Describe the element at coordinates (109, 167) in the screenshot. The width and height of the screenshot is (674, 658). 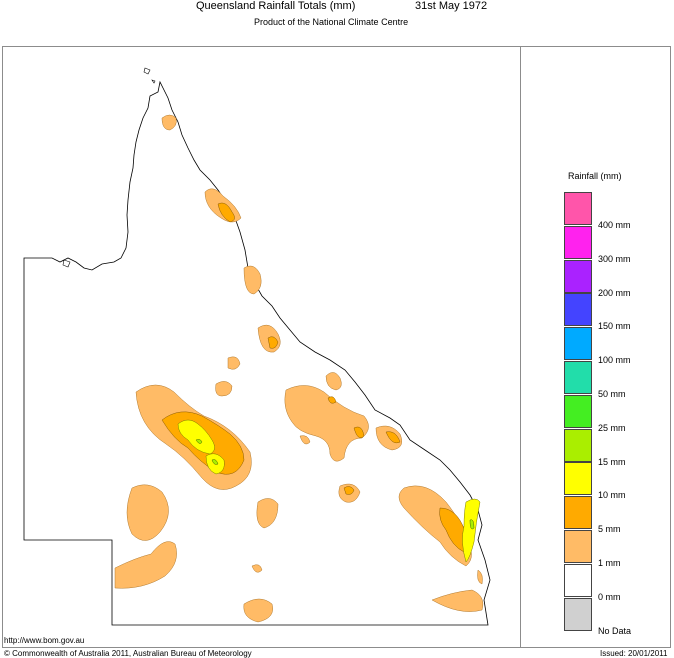
I see `cape-islands` at that location.